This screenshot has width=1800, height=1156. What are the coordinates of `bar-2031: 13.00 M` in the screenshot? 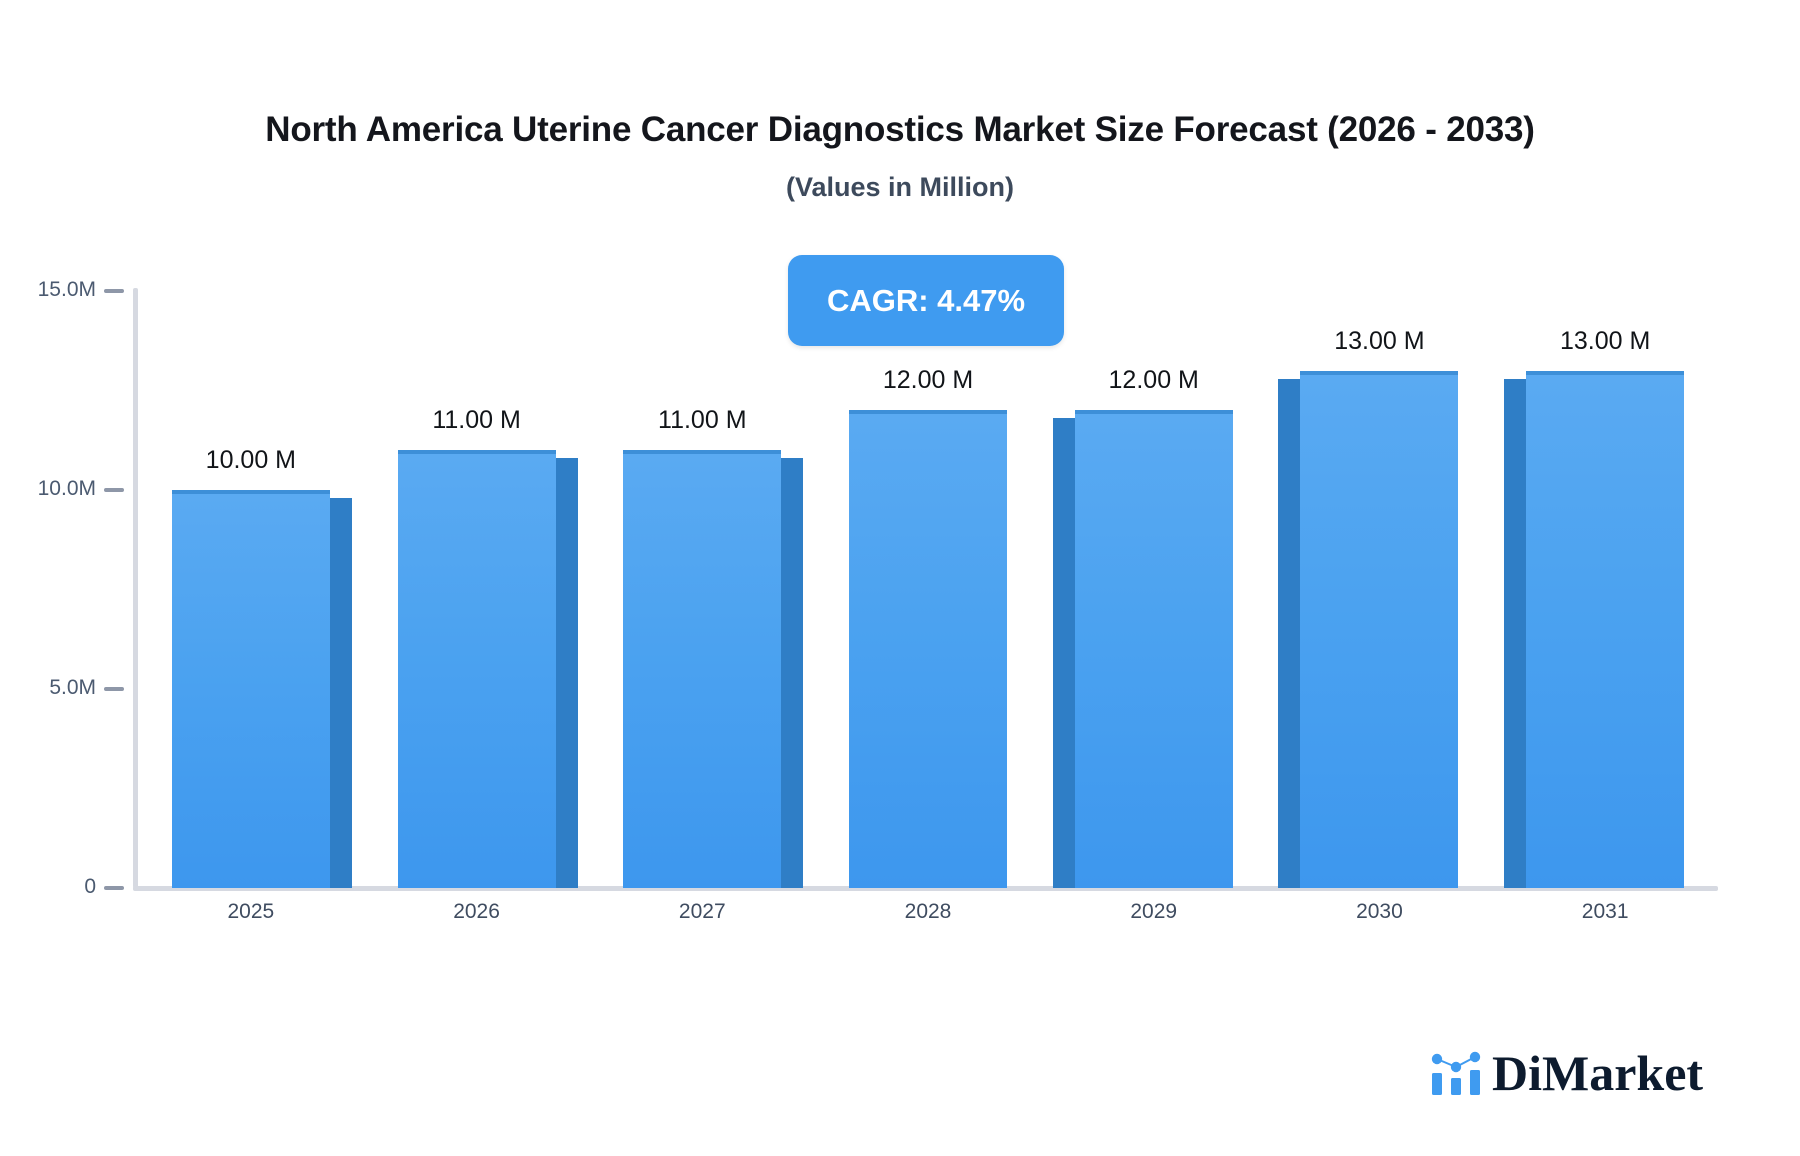 It's located at (1594, 607).